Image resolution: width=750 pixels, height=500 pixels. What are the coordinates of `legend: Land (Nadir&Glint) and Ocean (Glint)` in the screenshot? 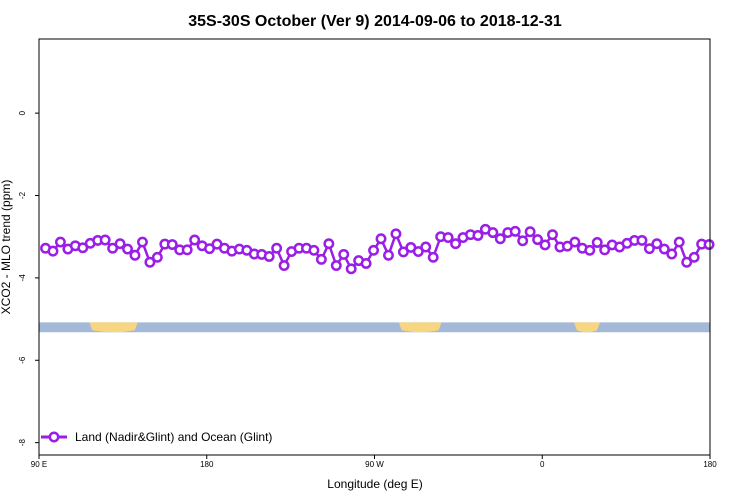 It's located at (156, 437).